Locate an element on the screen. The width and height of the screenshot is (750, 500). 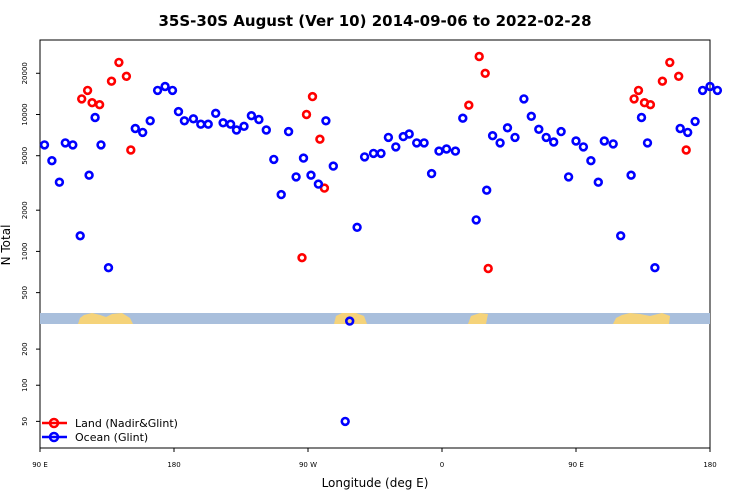
y-tick-label: 100 is located at coordinates (25, 385).